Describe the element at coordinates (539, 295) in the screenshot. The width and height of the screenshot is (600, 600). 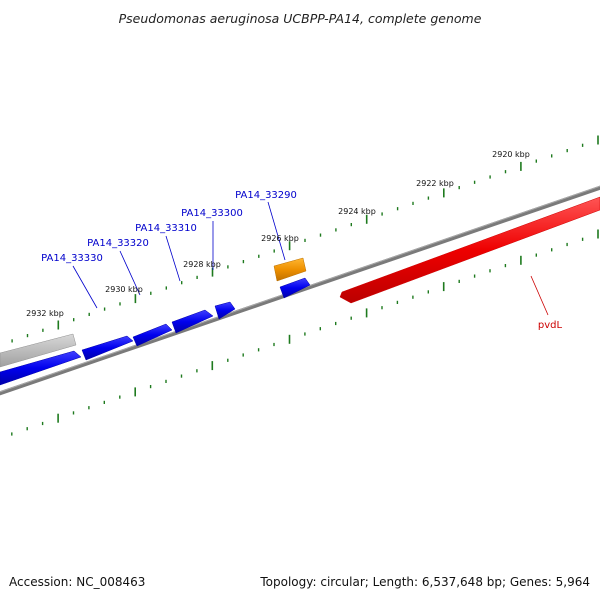
I see `leader-line-pvdl` at that location.